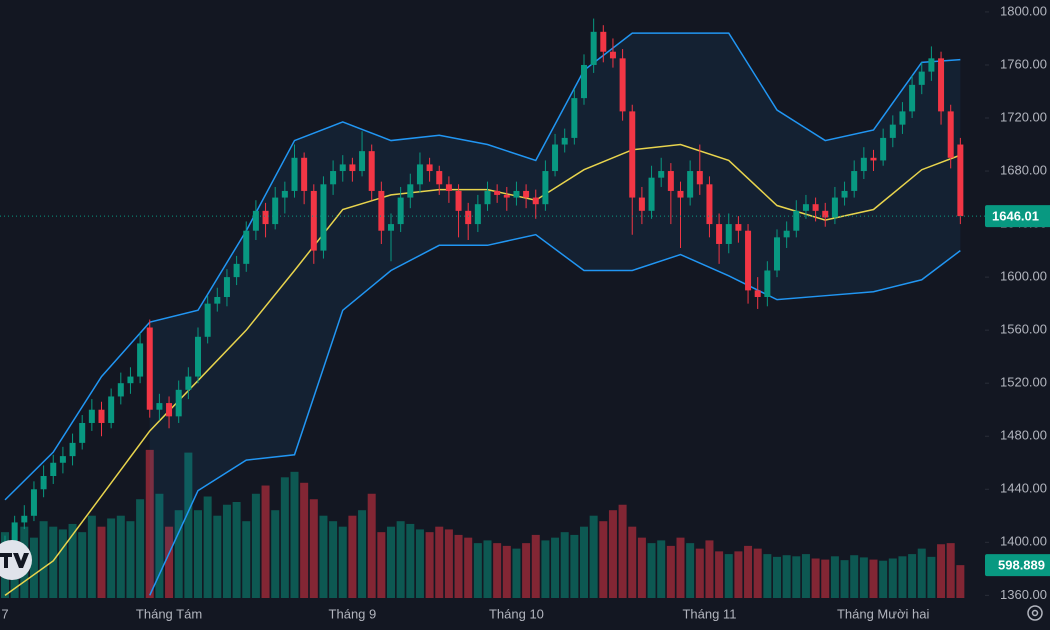 The height and width of the screenshot is (630, 1050). Describe the element at coordinates (1015, 216) in the screenshot. I see `last-price-label: 1646.01` at that location.